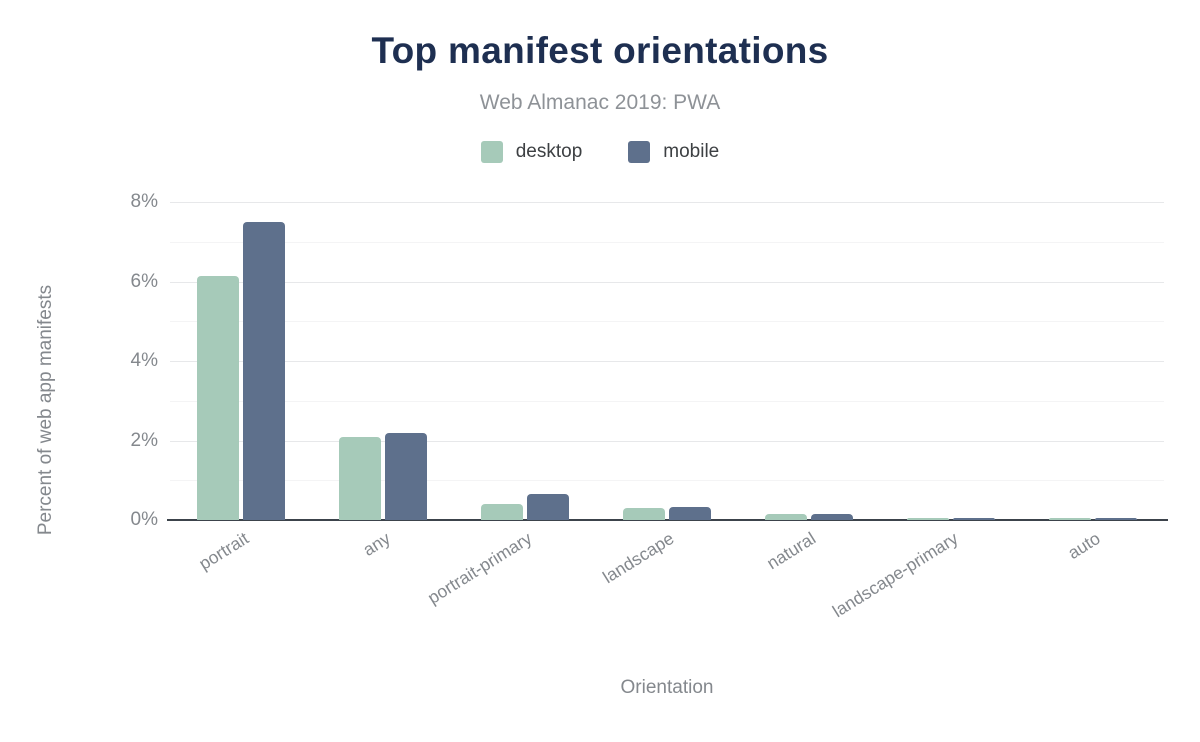  Describe the element at coordinates (79, 360) in the screenshot. I see `y-axis-ticks: 8% 6% 4% 2% 0%` at that location.